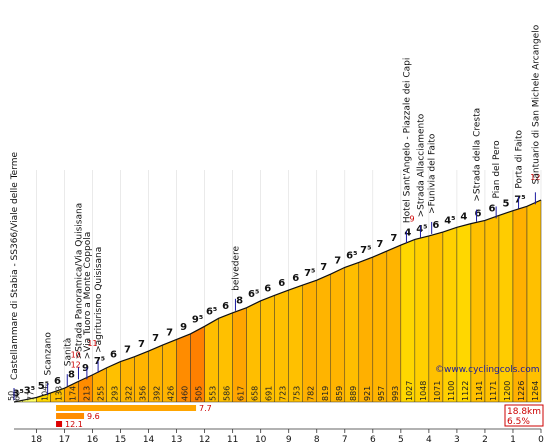 This screenshot has height=444, width=556. Describe the element at coordinates (518, 422) in the screenshot. I see `summary-gradient: 6.5%` at that location.